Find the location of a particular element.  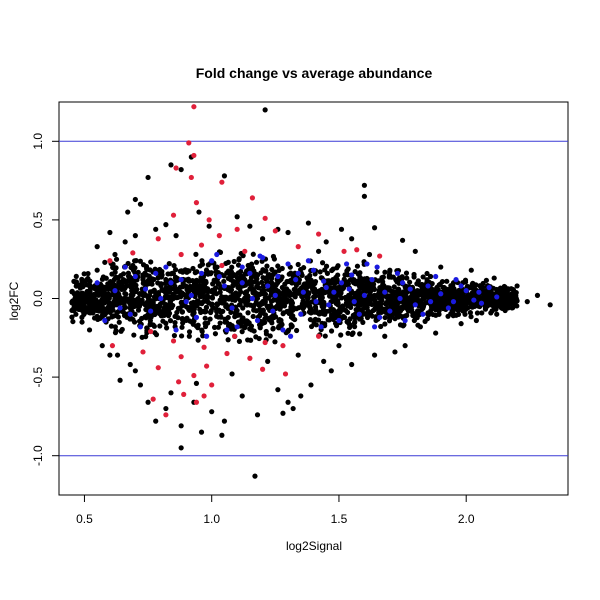

y-tick-label: 1.0 is located at coordinates (38, 141).